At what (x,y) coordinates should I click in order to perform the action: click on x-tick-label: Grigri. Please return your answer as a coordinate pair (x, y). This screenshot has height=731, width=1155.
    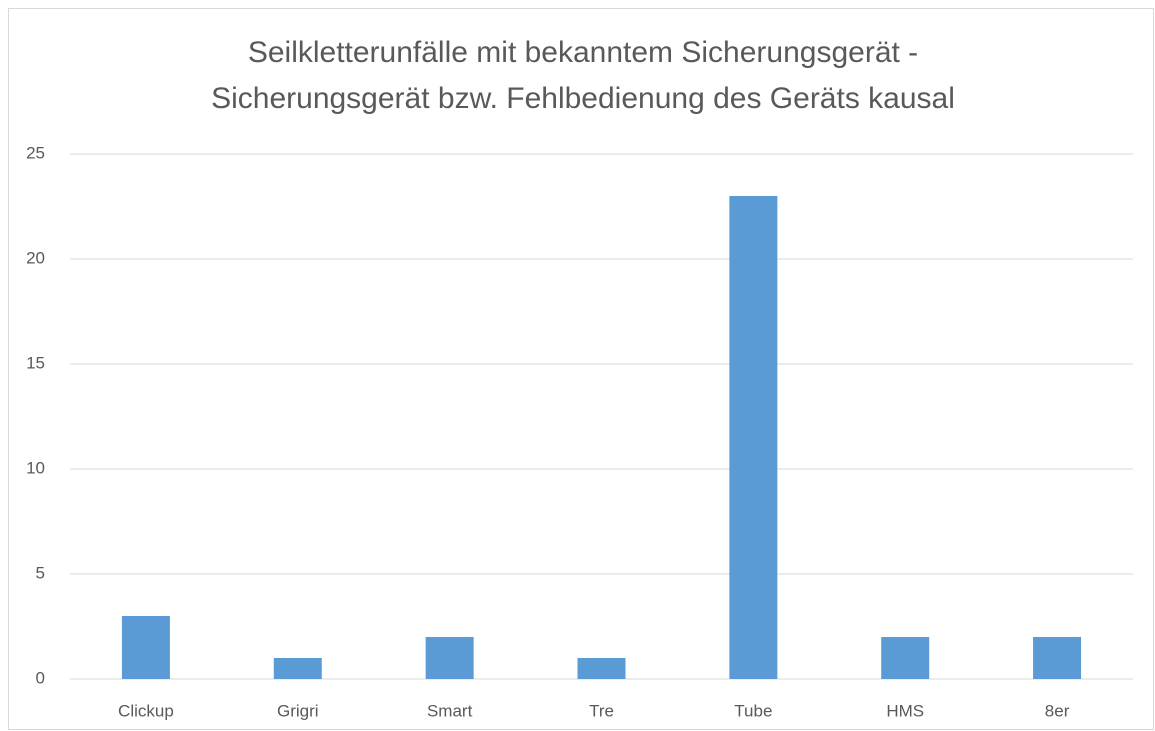
    Looking at the image, I should click on (298, 710).